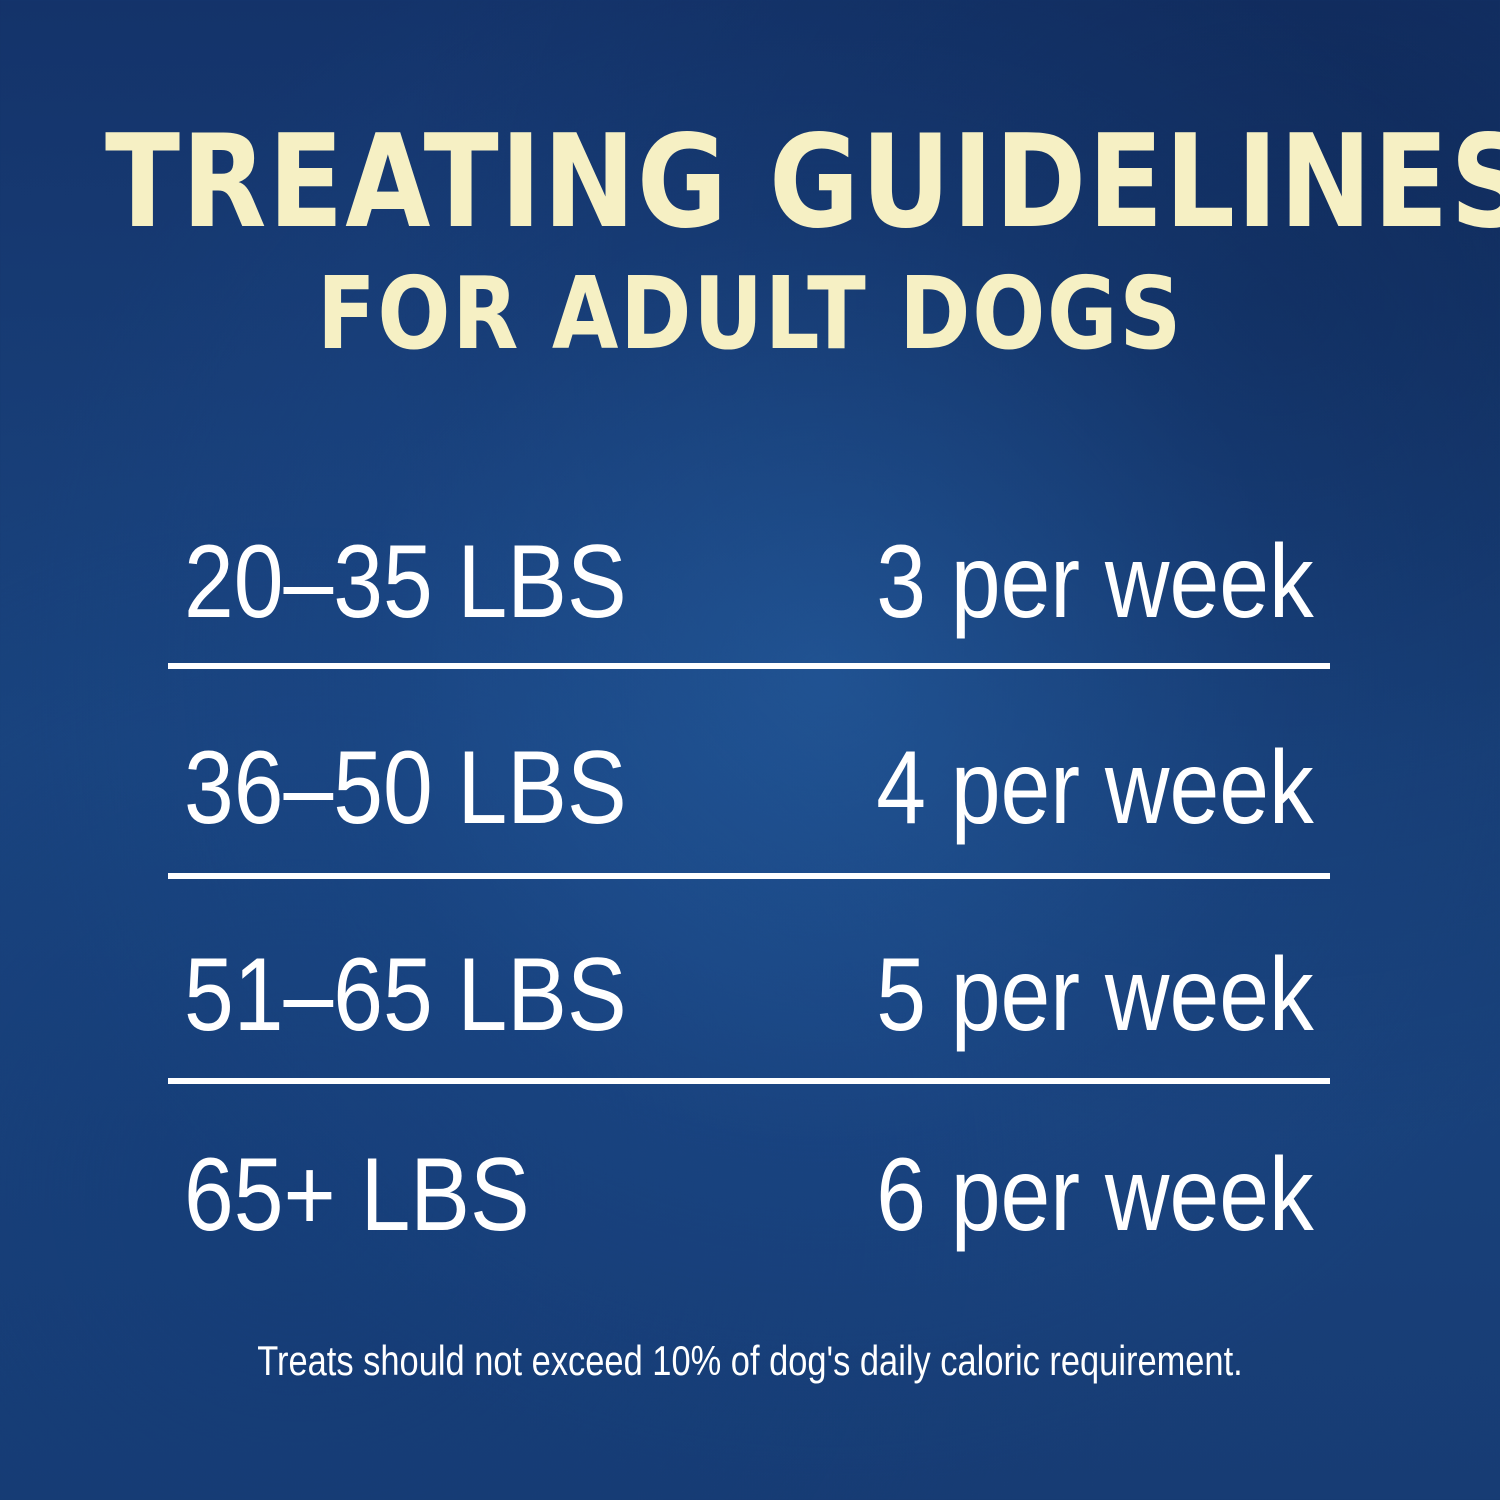  I want to click on guideline-row: 65+ LBS 6 per week, so click(749, 1195).